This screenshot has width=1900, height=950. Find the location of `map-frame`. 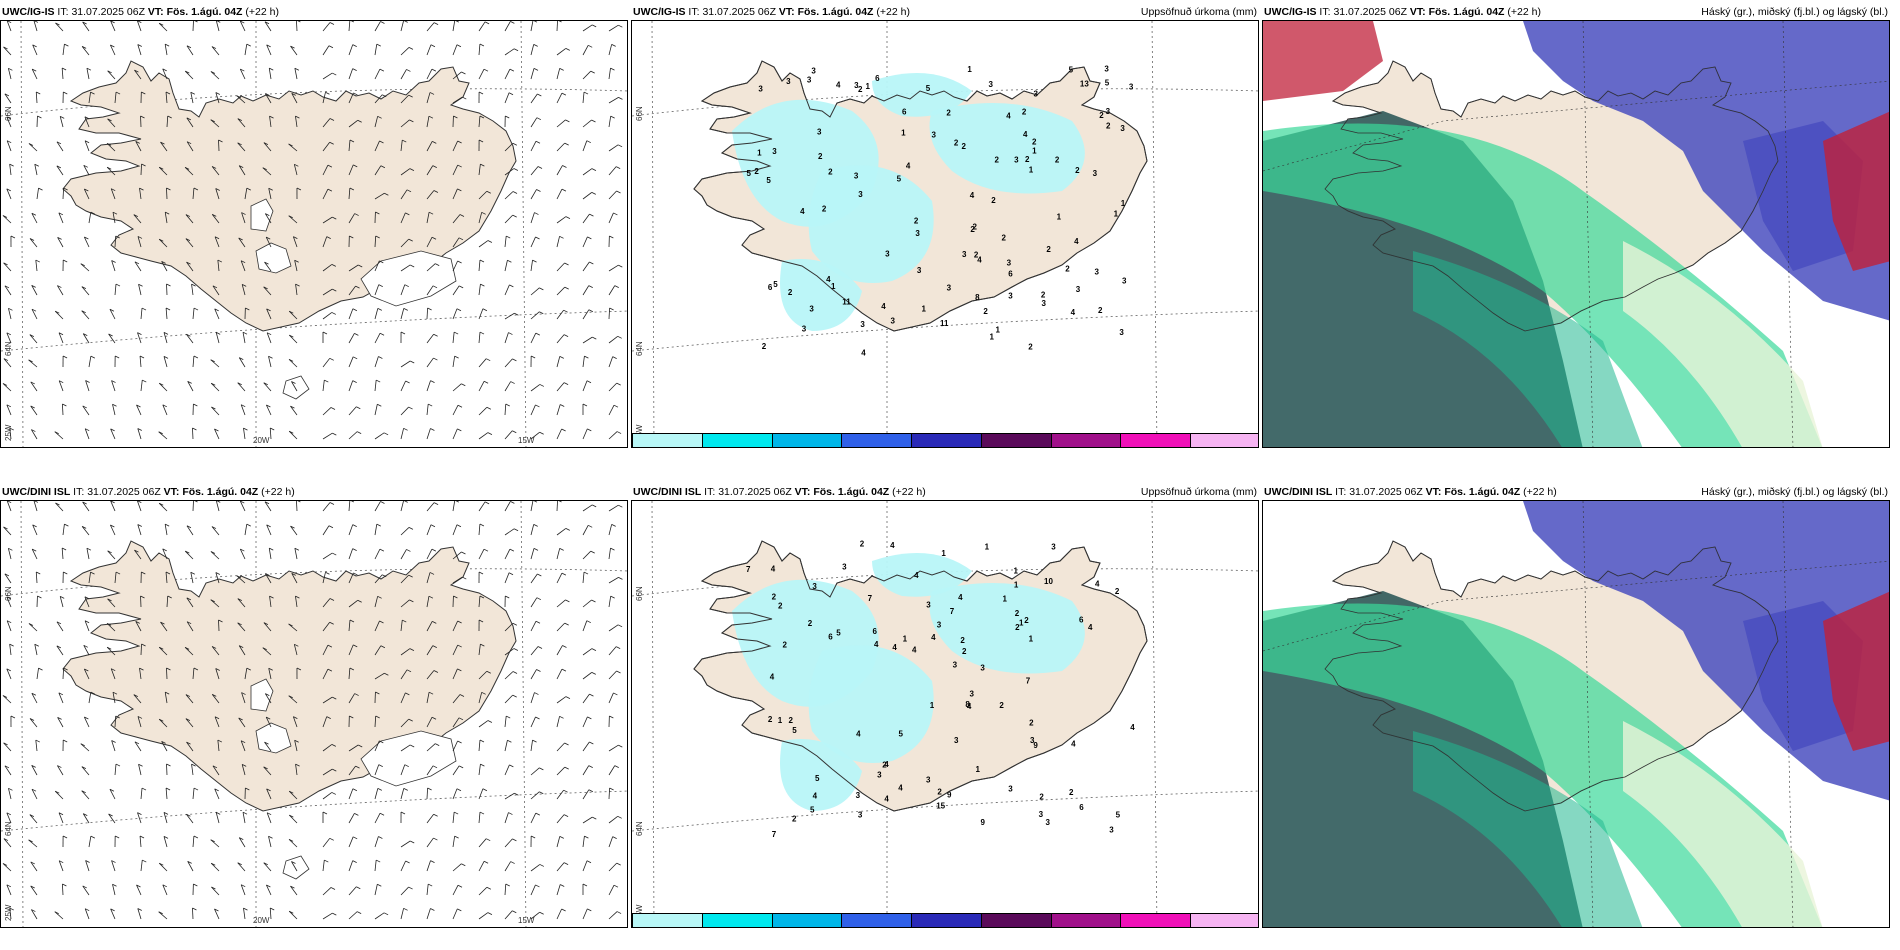

map-frame is located at coordinates (1576, 234).